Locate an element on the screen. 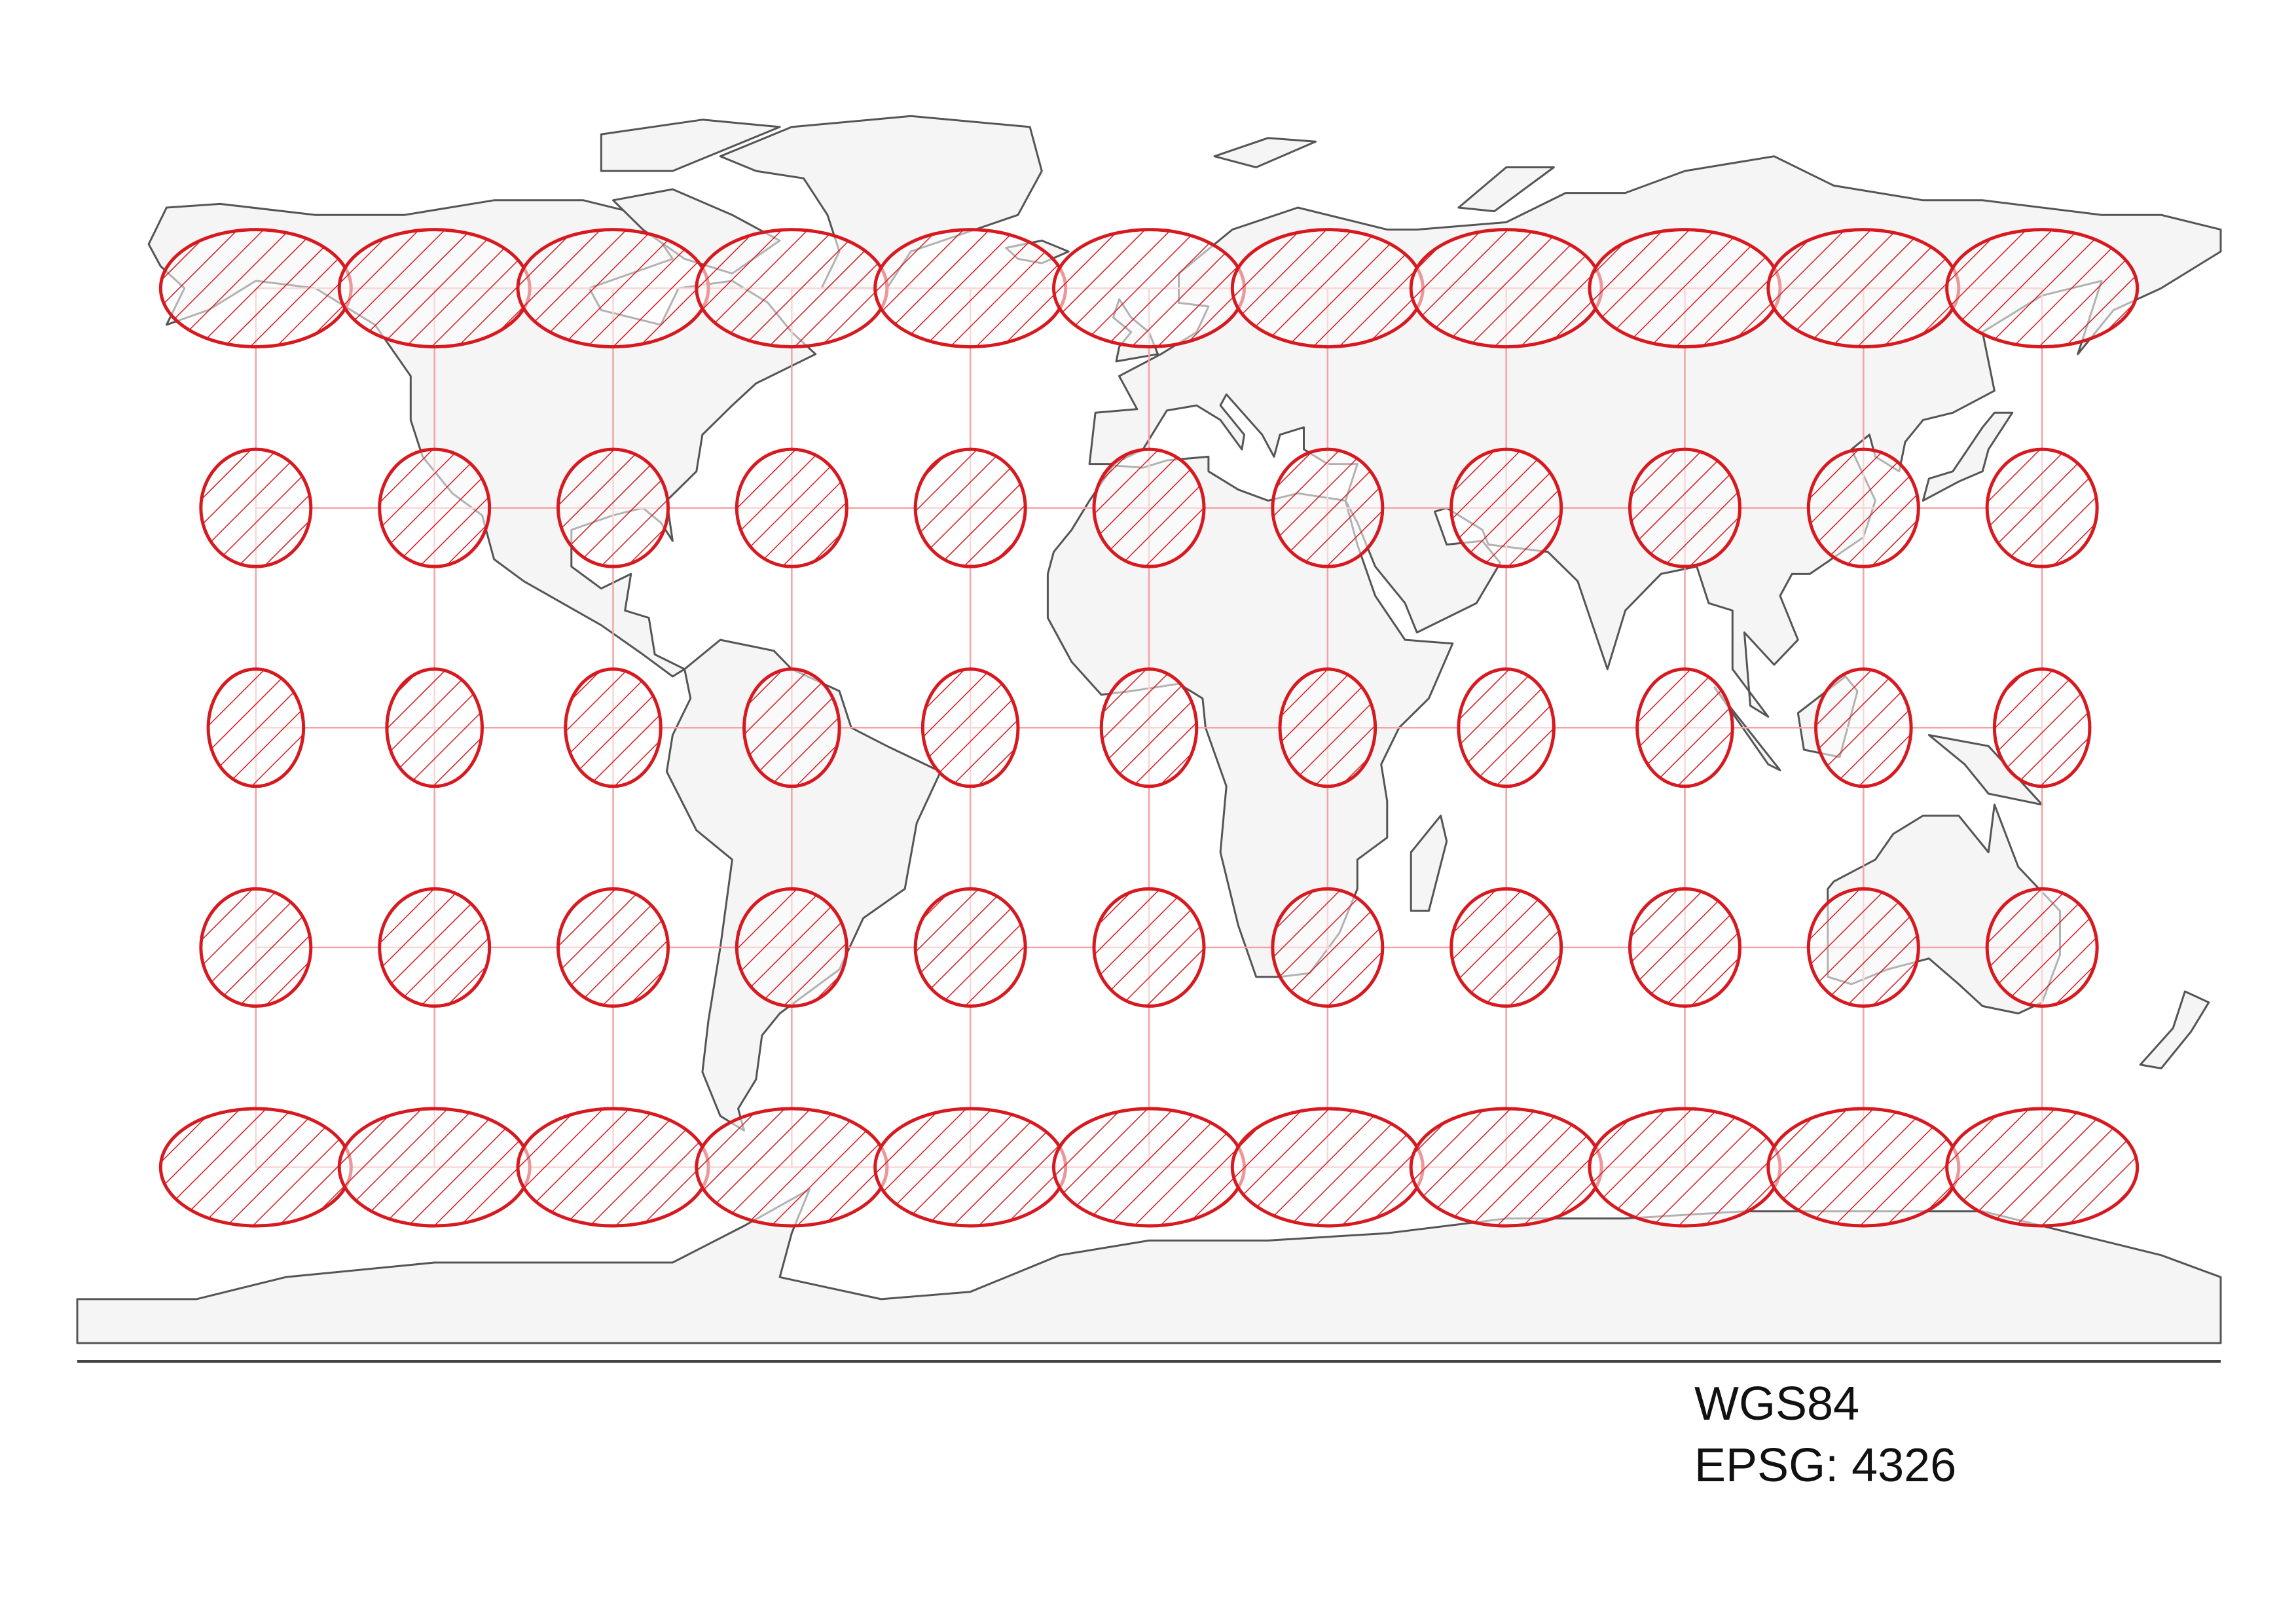  landmass-antarctica is located at coordinates (1149, 1266).